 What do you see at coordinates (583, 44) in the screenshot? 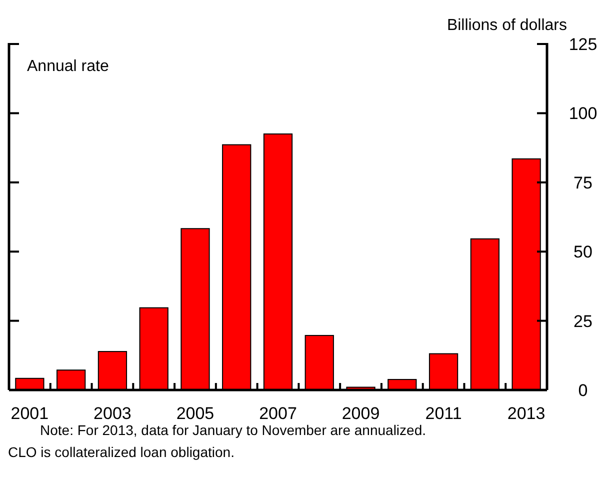
I see `y-tick-label: 125` at bounding box center [583, 44].